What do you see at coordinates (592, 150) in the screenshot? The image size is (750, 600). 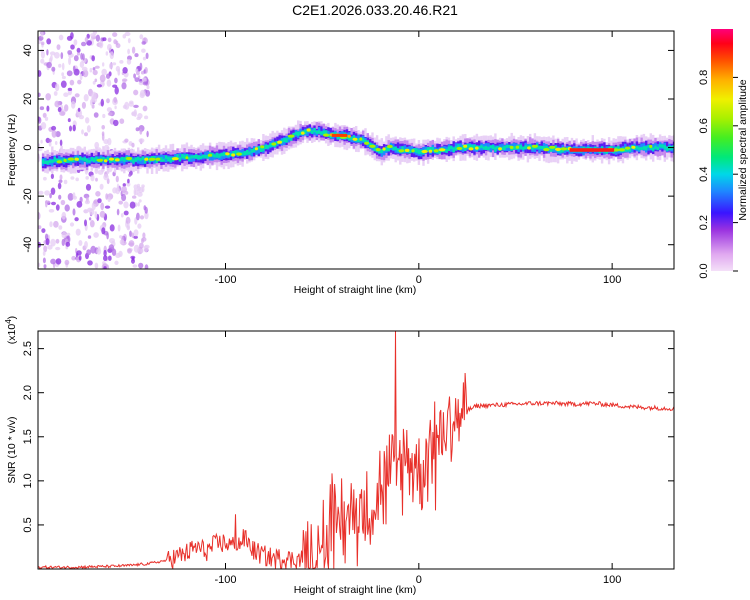 I see `spectrogram-peak-segment` at bounding box center [592, 150].